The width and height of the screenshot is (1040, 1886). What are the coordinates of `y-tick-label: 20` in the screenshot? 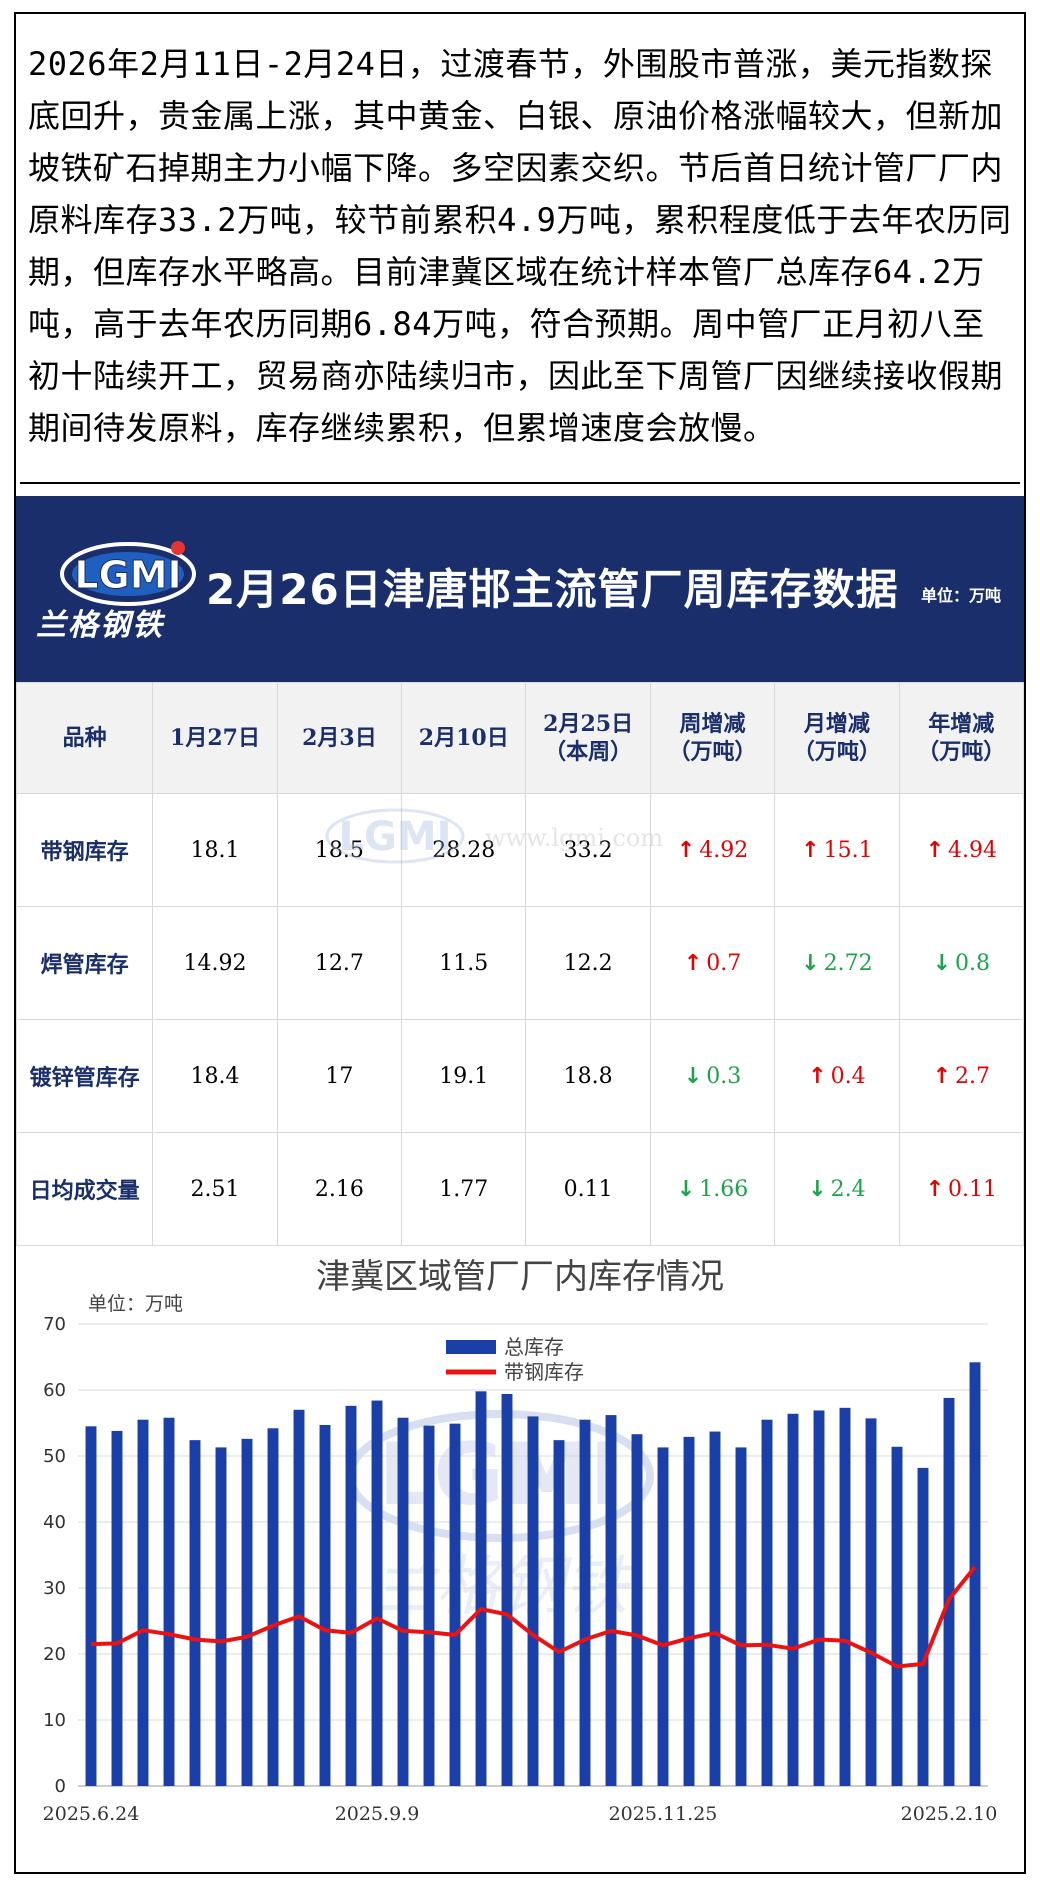 It's located at (54, 1654).